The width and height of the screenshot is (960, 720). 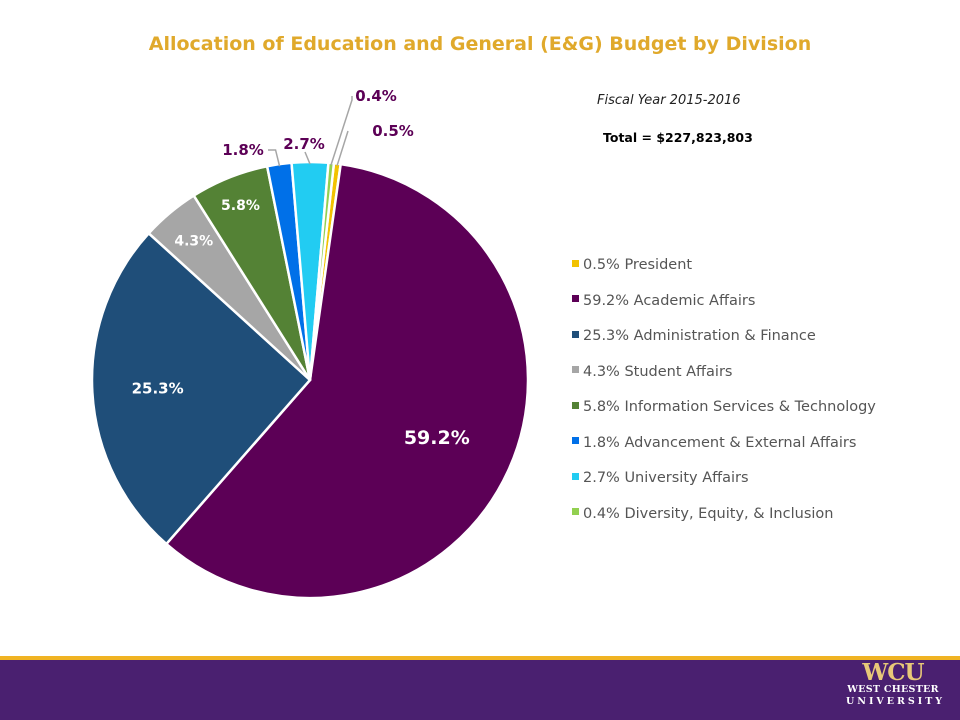 What do you see at coordinates (304, 144) in the screenshot?
I see `data-label-6: 2.7%` at bounding box center [304, 144].